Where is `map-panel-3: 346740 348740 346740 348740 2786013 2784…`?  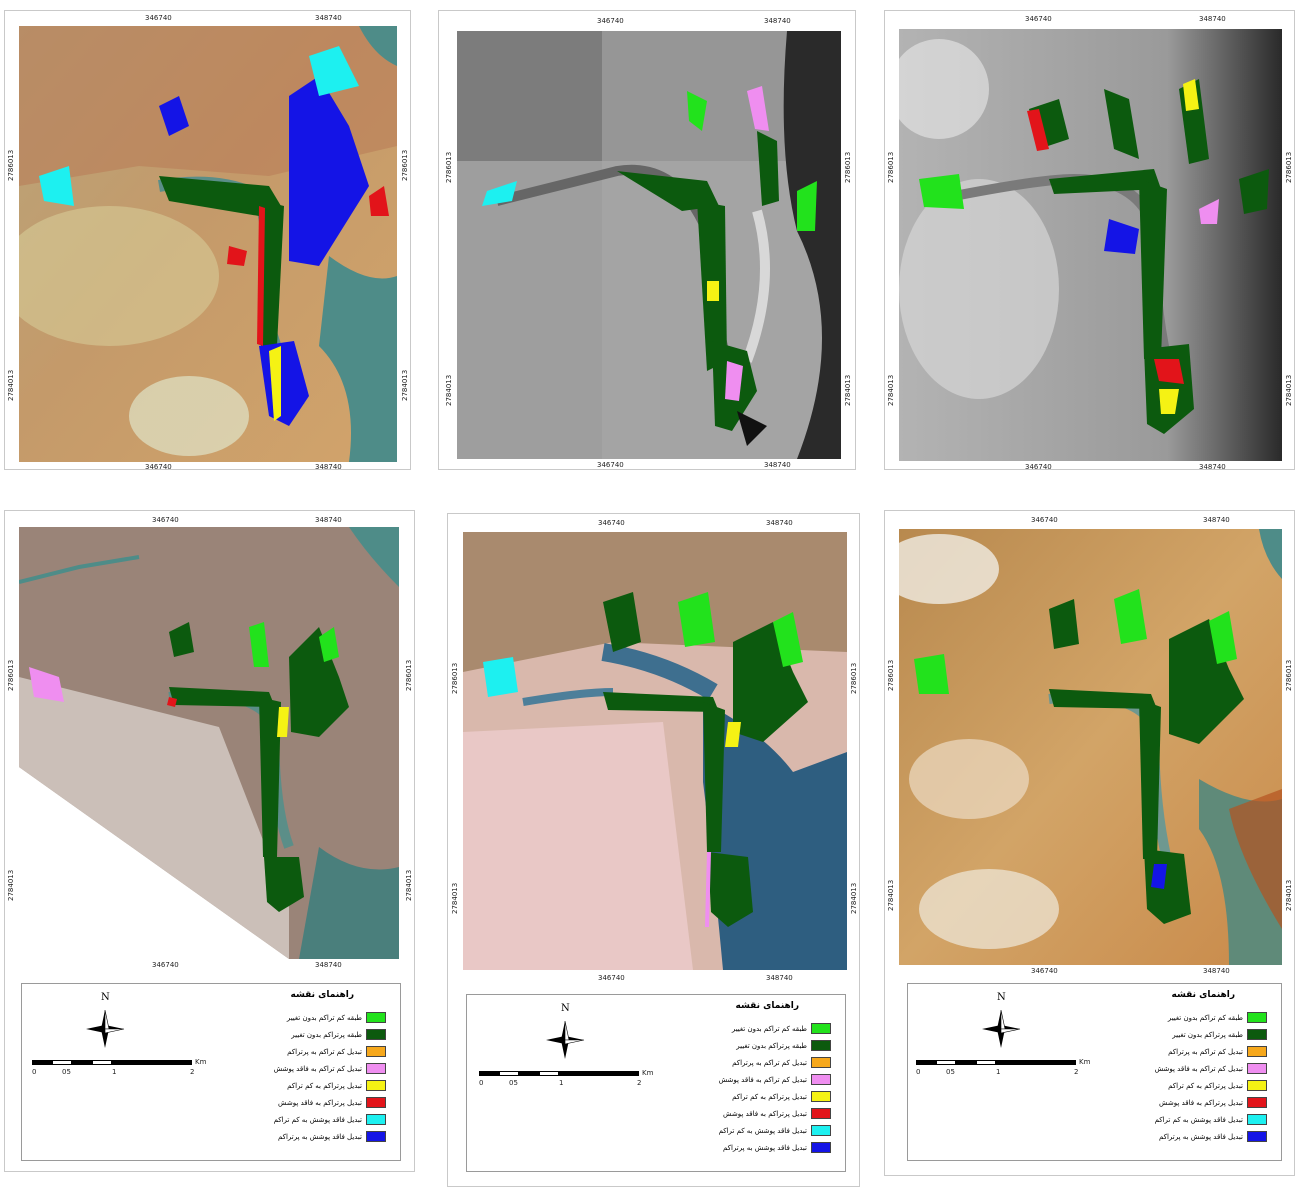
map-panel-3: 346740 348740 346740 348740 2786013 2784… is located at coordinates (1089, 240).